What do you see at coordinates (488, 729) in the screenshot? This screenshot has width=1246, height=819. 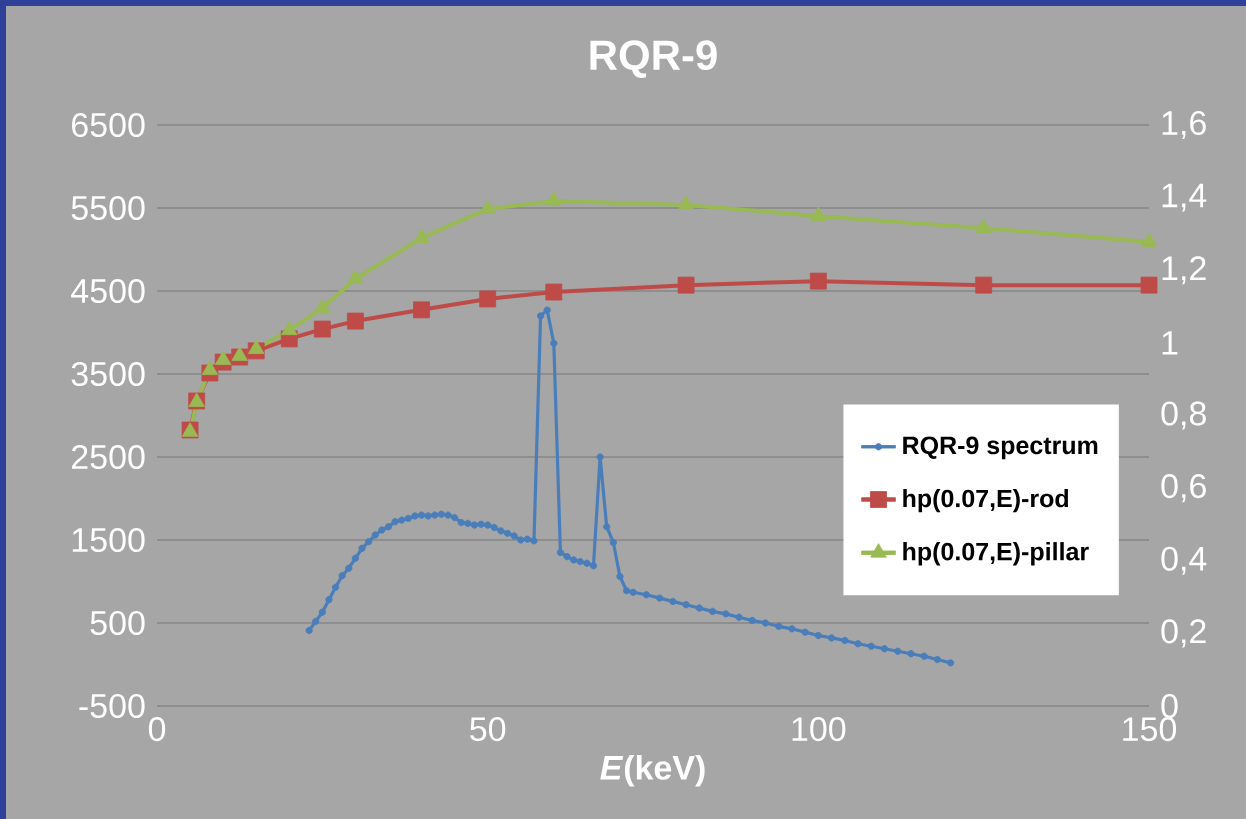 I see `x-tick-label: 50` at bounding box center [488, 729].